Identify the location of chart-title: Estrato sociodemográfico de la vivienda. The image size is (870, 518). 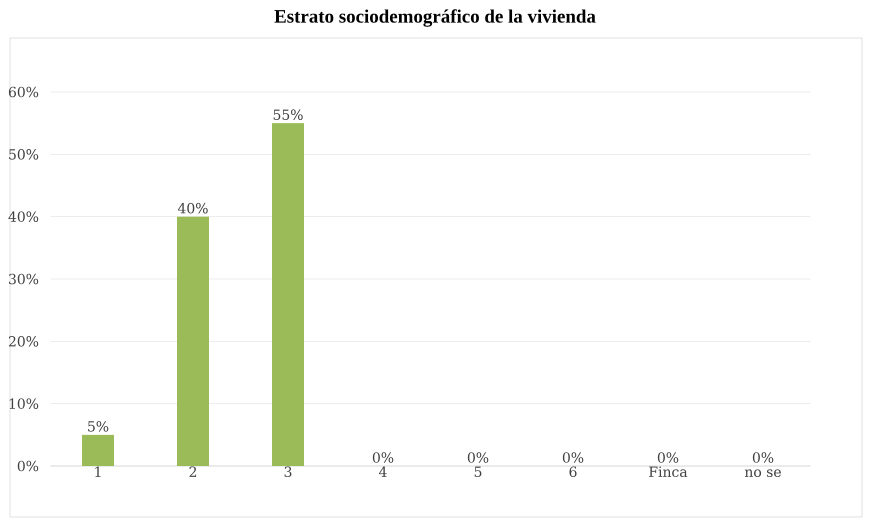
(435, 18).